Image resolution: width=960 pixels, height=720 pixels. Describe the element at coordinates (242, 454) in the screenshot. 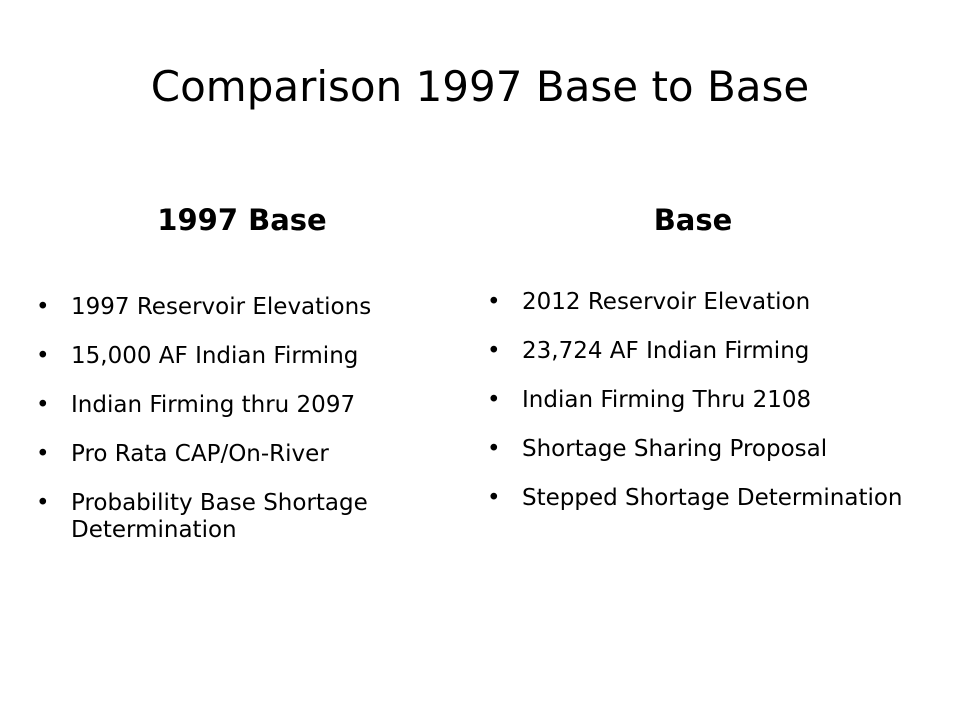

I see `bullet-item: Pro Rata CAP/On-River` at that location.